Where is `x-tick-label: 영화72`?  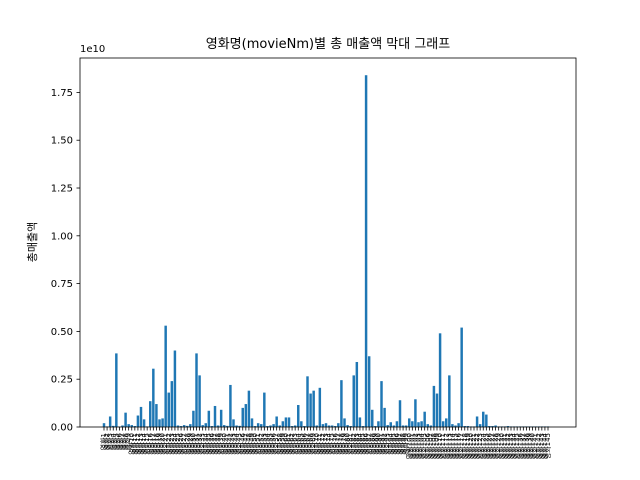 x-tick-label: 영화72 is located at coordinates (322, 444).